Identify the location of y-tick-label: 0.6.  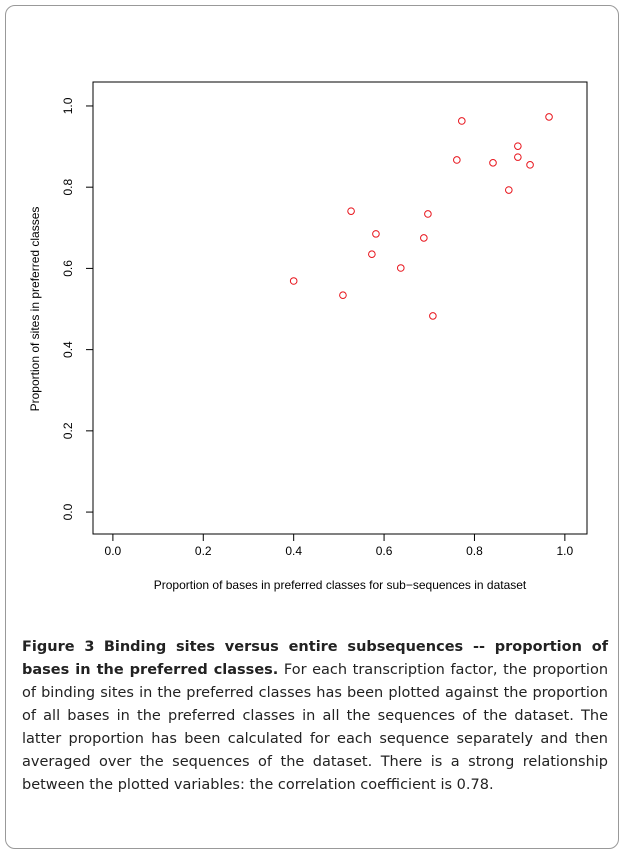
(68, 268).